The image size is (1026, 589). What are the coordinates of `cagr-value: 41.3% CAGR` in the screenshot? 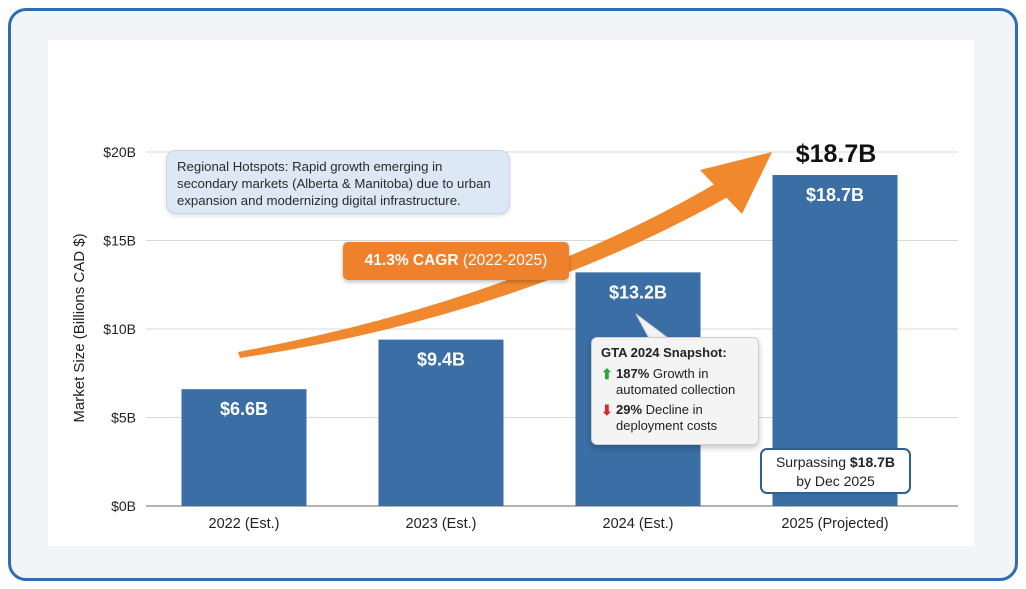 It's located at (411, 260).